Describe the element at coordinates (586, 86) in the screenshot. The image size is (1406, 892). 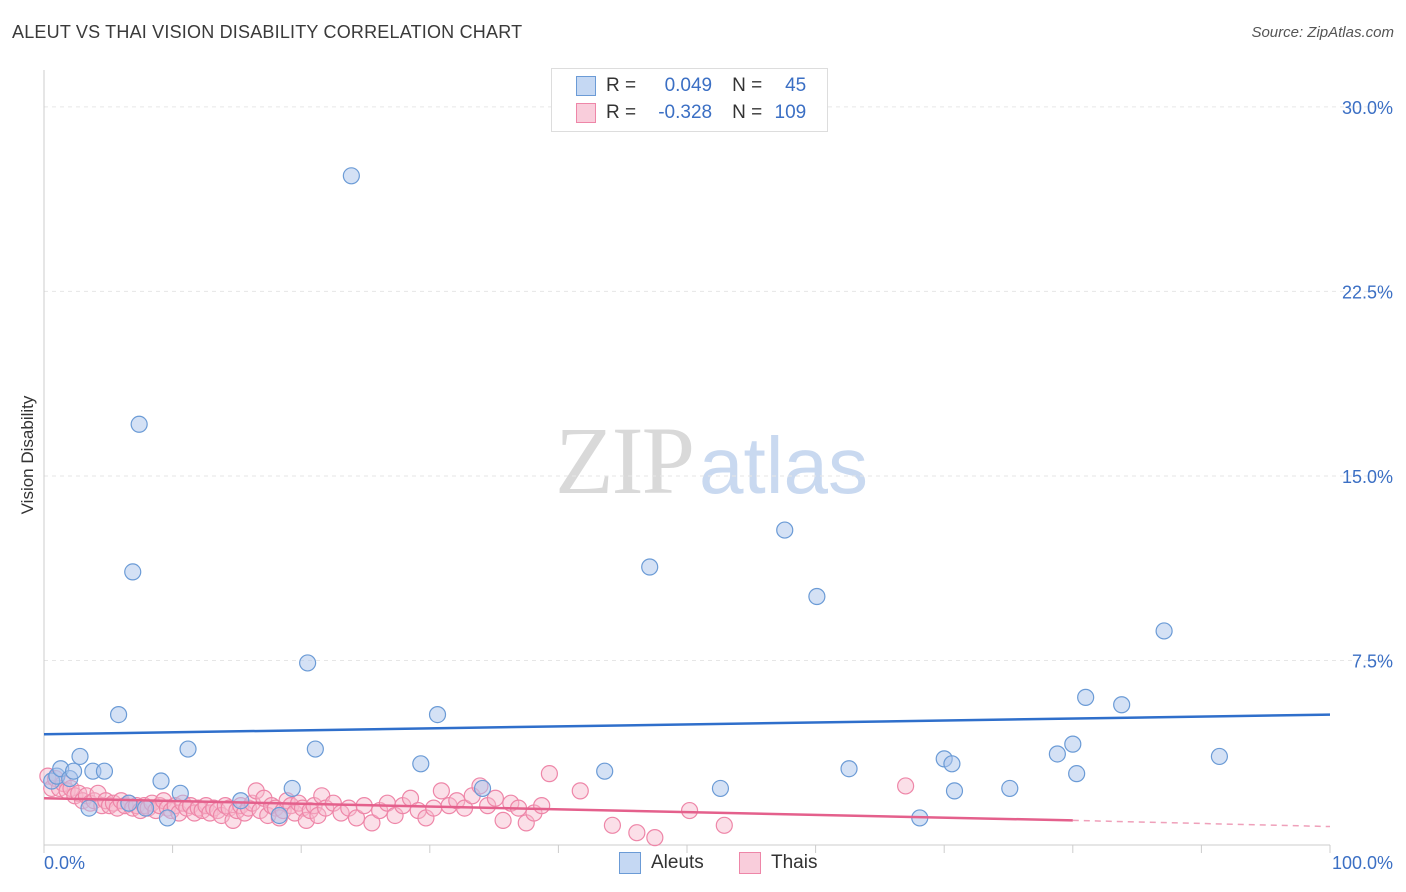
I see `aleut-swatch` at that location.